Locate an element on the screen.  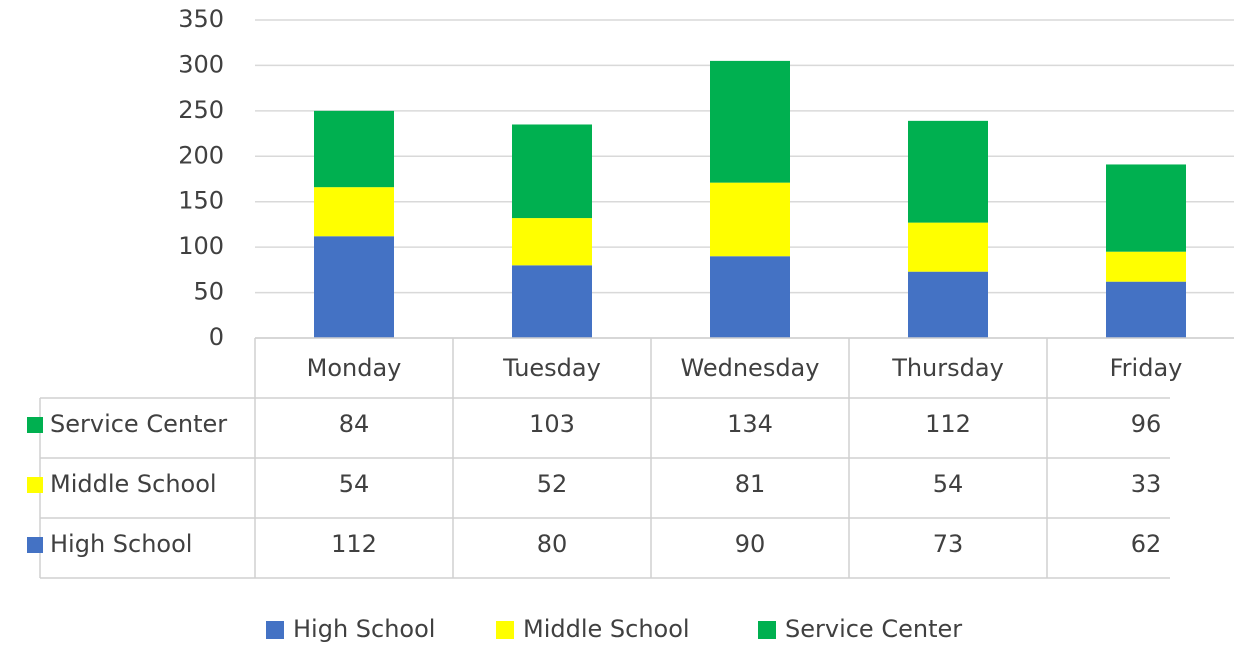
table-value: 81 is located at coordinates (750, 484).